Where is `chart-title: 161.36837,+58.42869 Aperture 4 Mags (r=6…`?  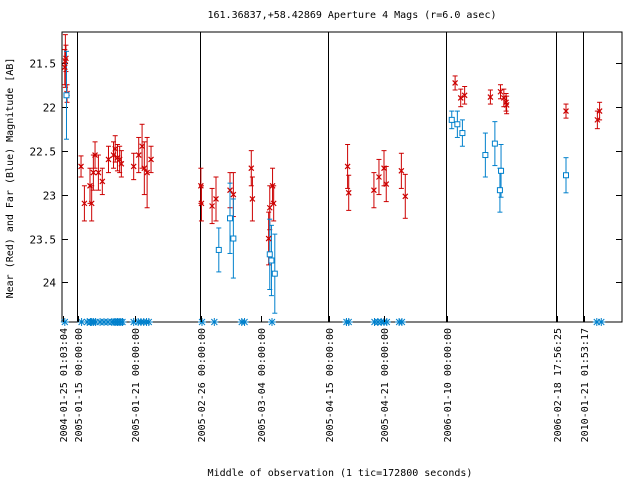
chart-title: 161.36837,+58.42869 Aperture 4 Mags (r=6… is located at coordinates (352, 15).